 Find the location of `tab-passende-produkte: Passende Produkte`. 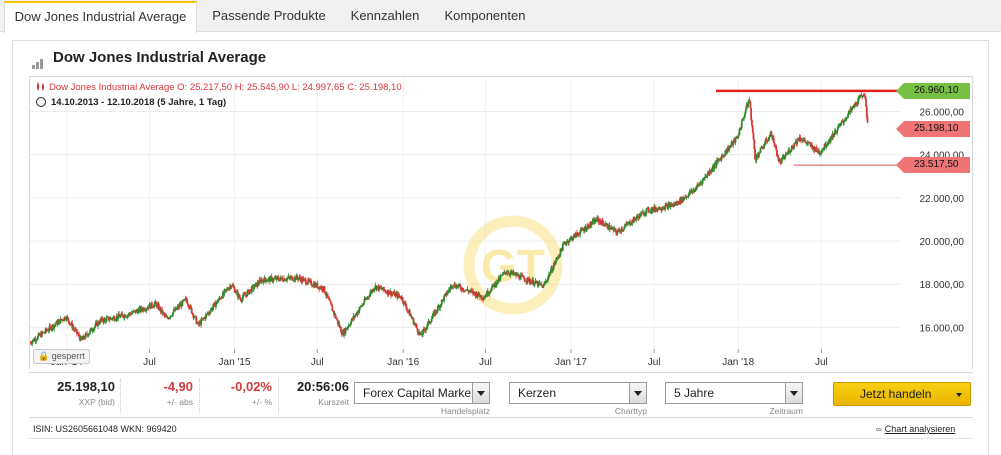

tab-passende-produkte: Passende Produkte is located at coordinates (269, 15).